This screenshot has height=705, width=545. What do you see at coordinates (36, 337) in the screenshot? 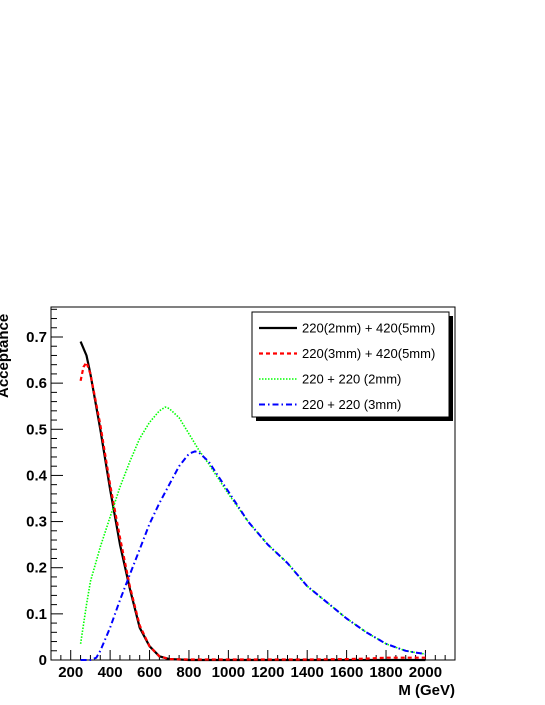
I see `y-tick-label: 0.7` at bounding box center [36, 337].